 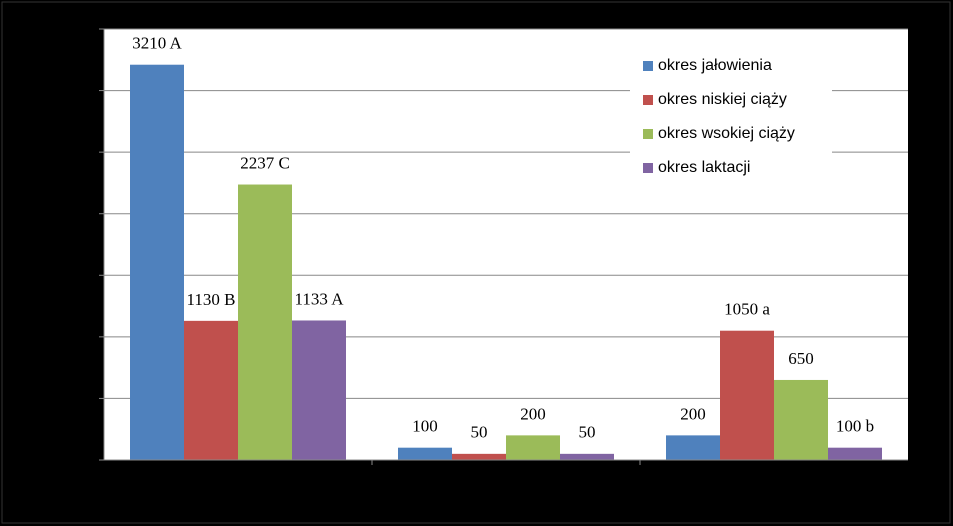 I want to click on legend-box, so click(x=731, y=112).